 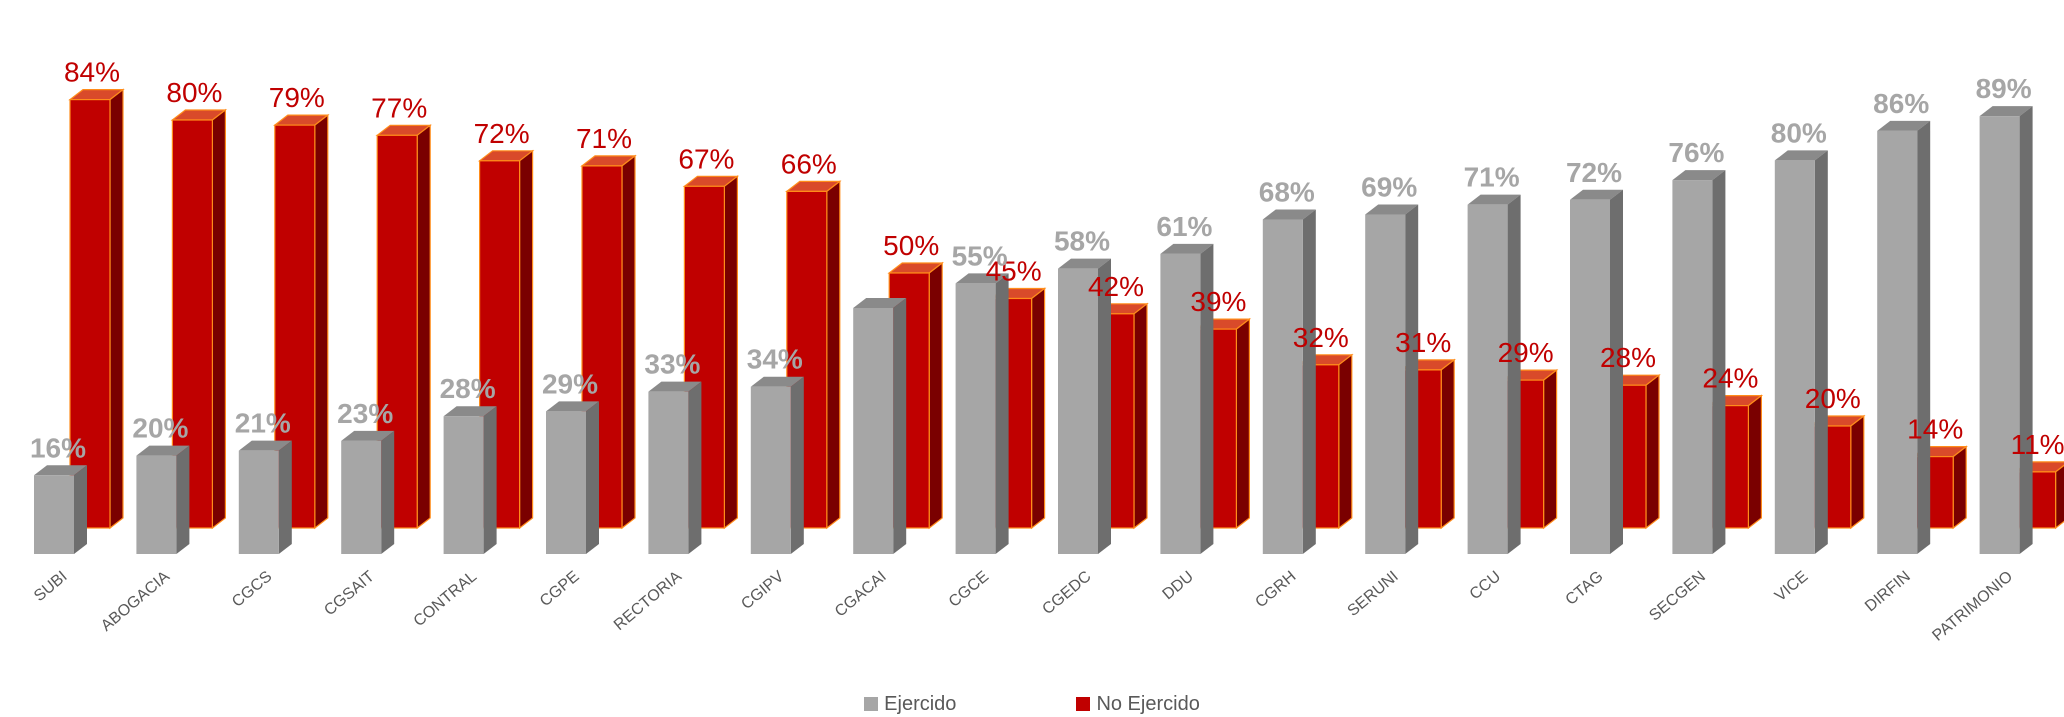 What do you see at coordinates (809, 163) in the screenshot?
I see `data-label-no-ejercido-7: 66%` at bounding box center [809, 163].